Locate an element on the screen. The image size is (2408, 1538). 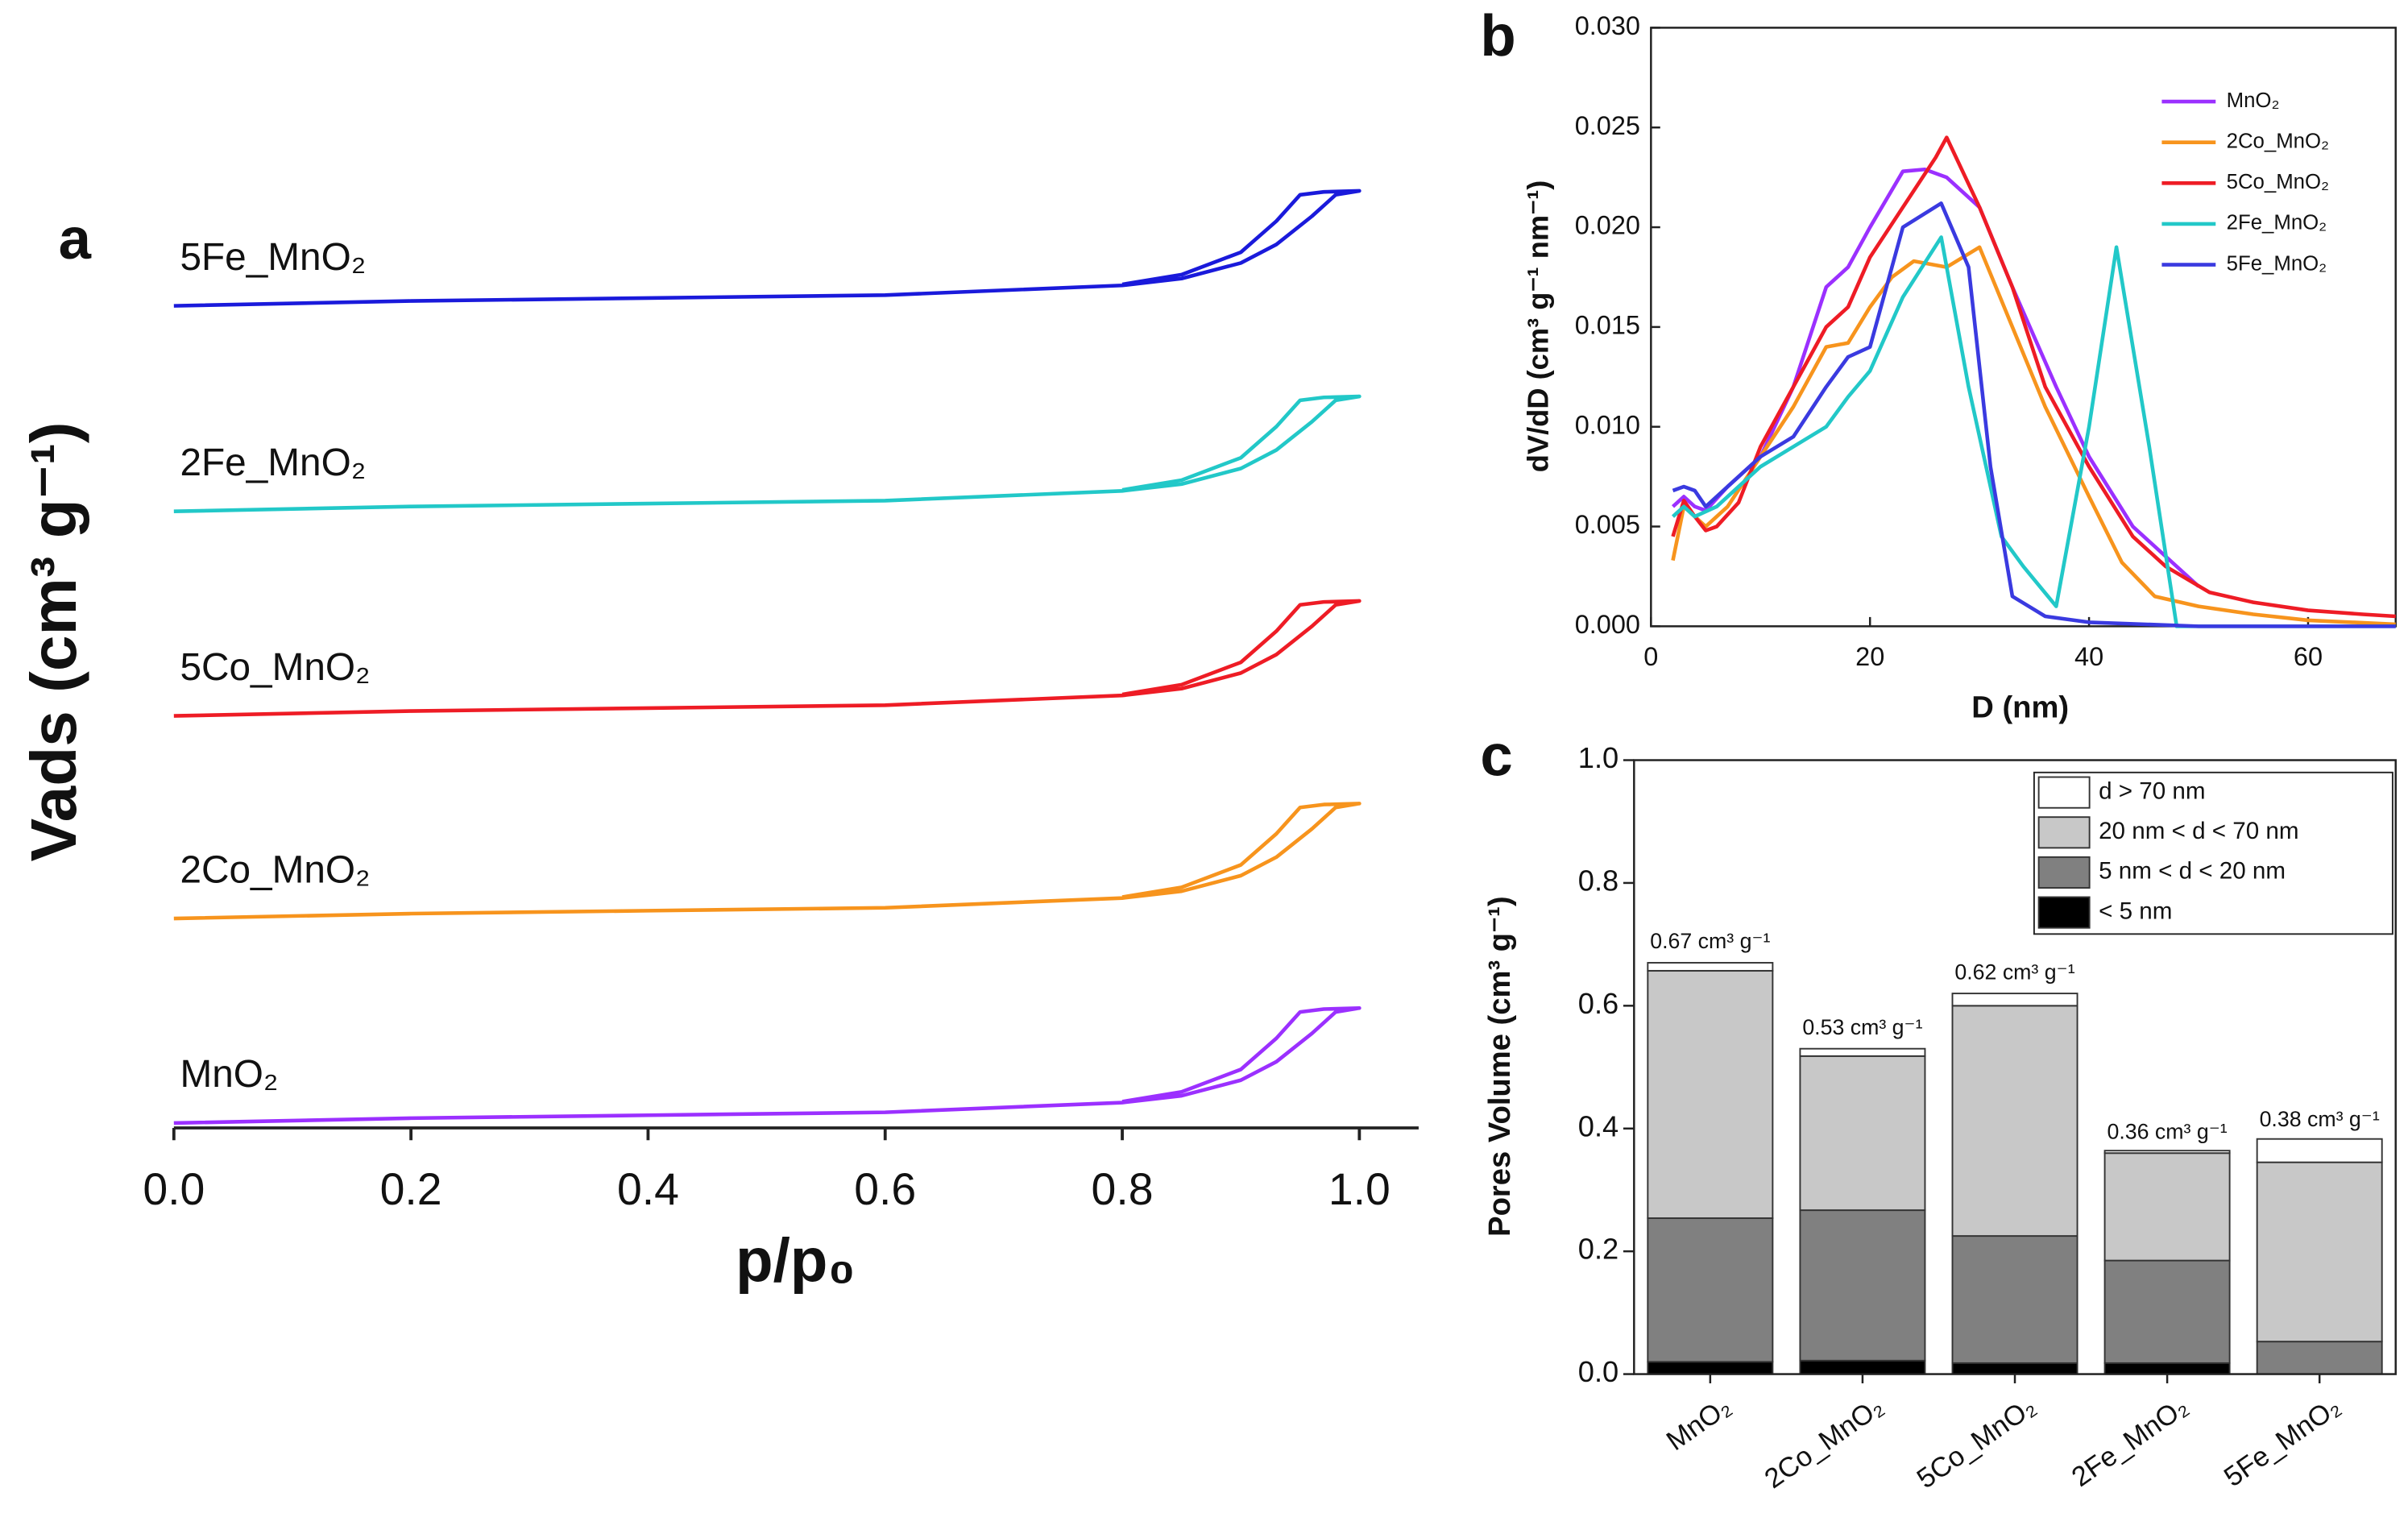
x-tick-label: 5Fe_MnO₂ is located at coordinates (2282, 1442).